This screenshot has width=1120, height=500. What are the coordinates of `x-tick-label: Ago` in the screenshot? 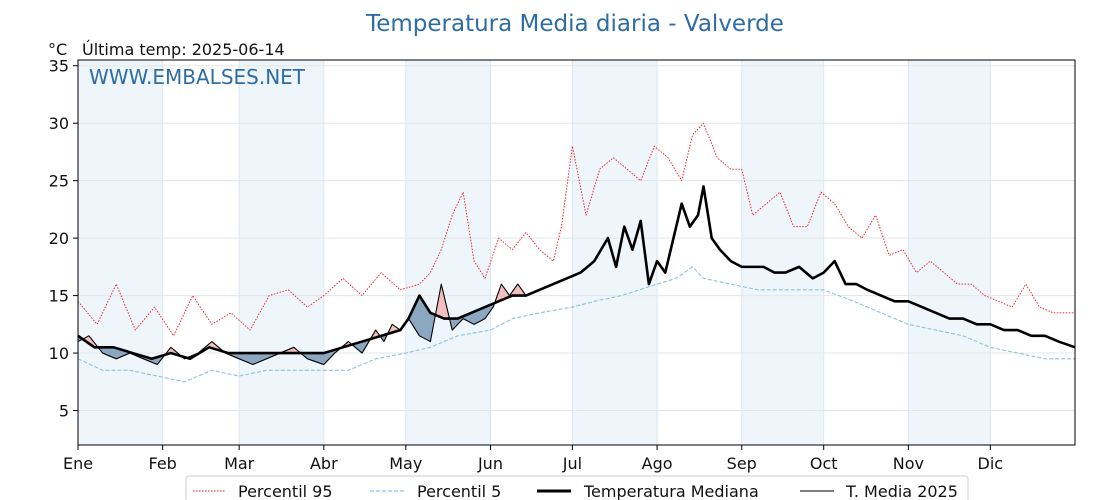 It's located at (657, 463).